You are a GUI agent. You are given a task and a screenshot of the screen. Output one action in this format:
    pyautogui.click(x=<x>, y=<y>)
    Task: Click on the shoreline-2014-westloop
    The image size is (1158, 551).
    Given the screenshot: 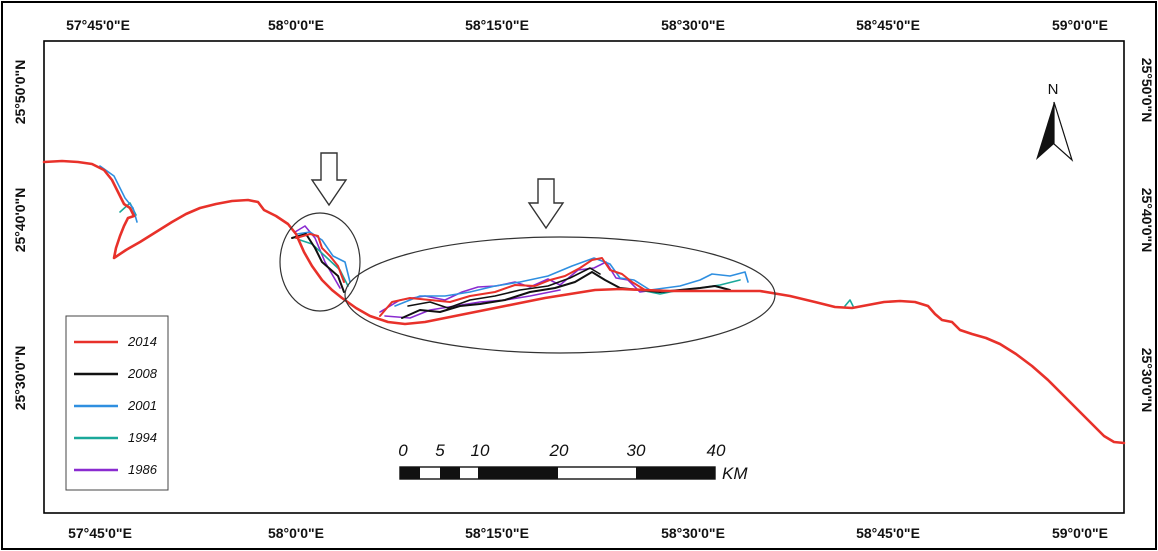 What is the action you would take?
    pyautogui.click(x=320, y=258)
    